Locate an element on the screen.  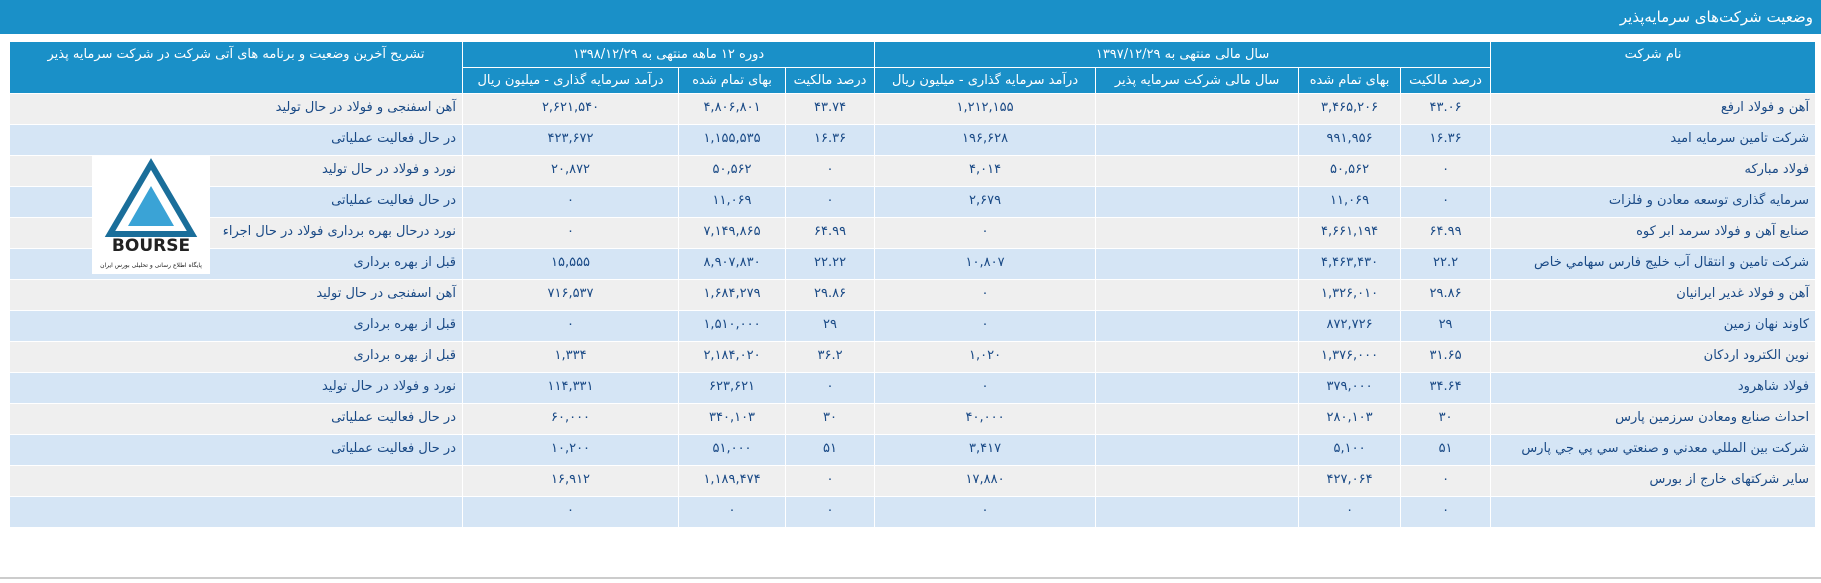
table-cell: ۱,۰۲۰ is located at coordinates (985, 357).